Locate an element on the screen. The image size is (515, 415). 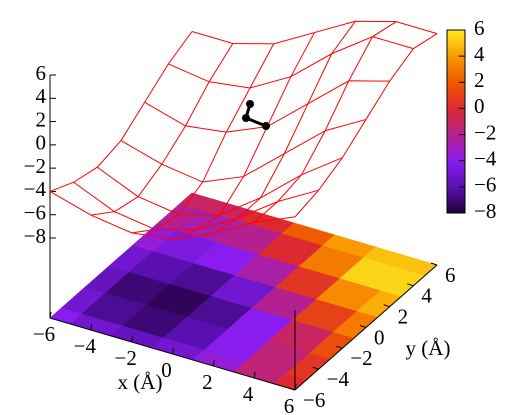
x-tick-label: 6 is located at coordinates (289, 404).